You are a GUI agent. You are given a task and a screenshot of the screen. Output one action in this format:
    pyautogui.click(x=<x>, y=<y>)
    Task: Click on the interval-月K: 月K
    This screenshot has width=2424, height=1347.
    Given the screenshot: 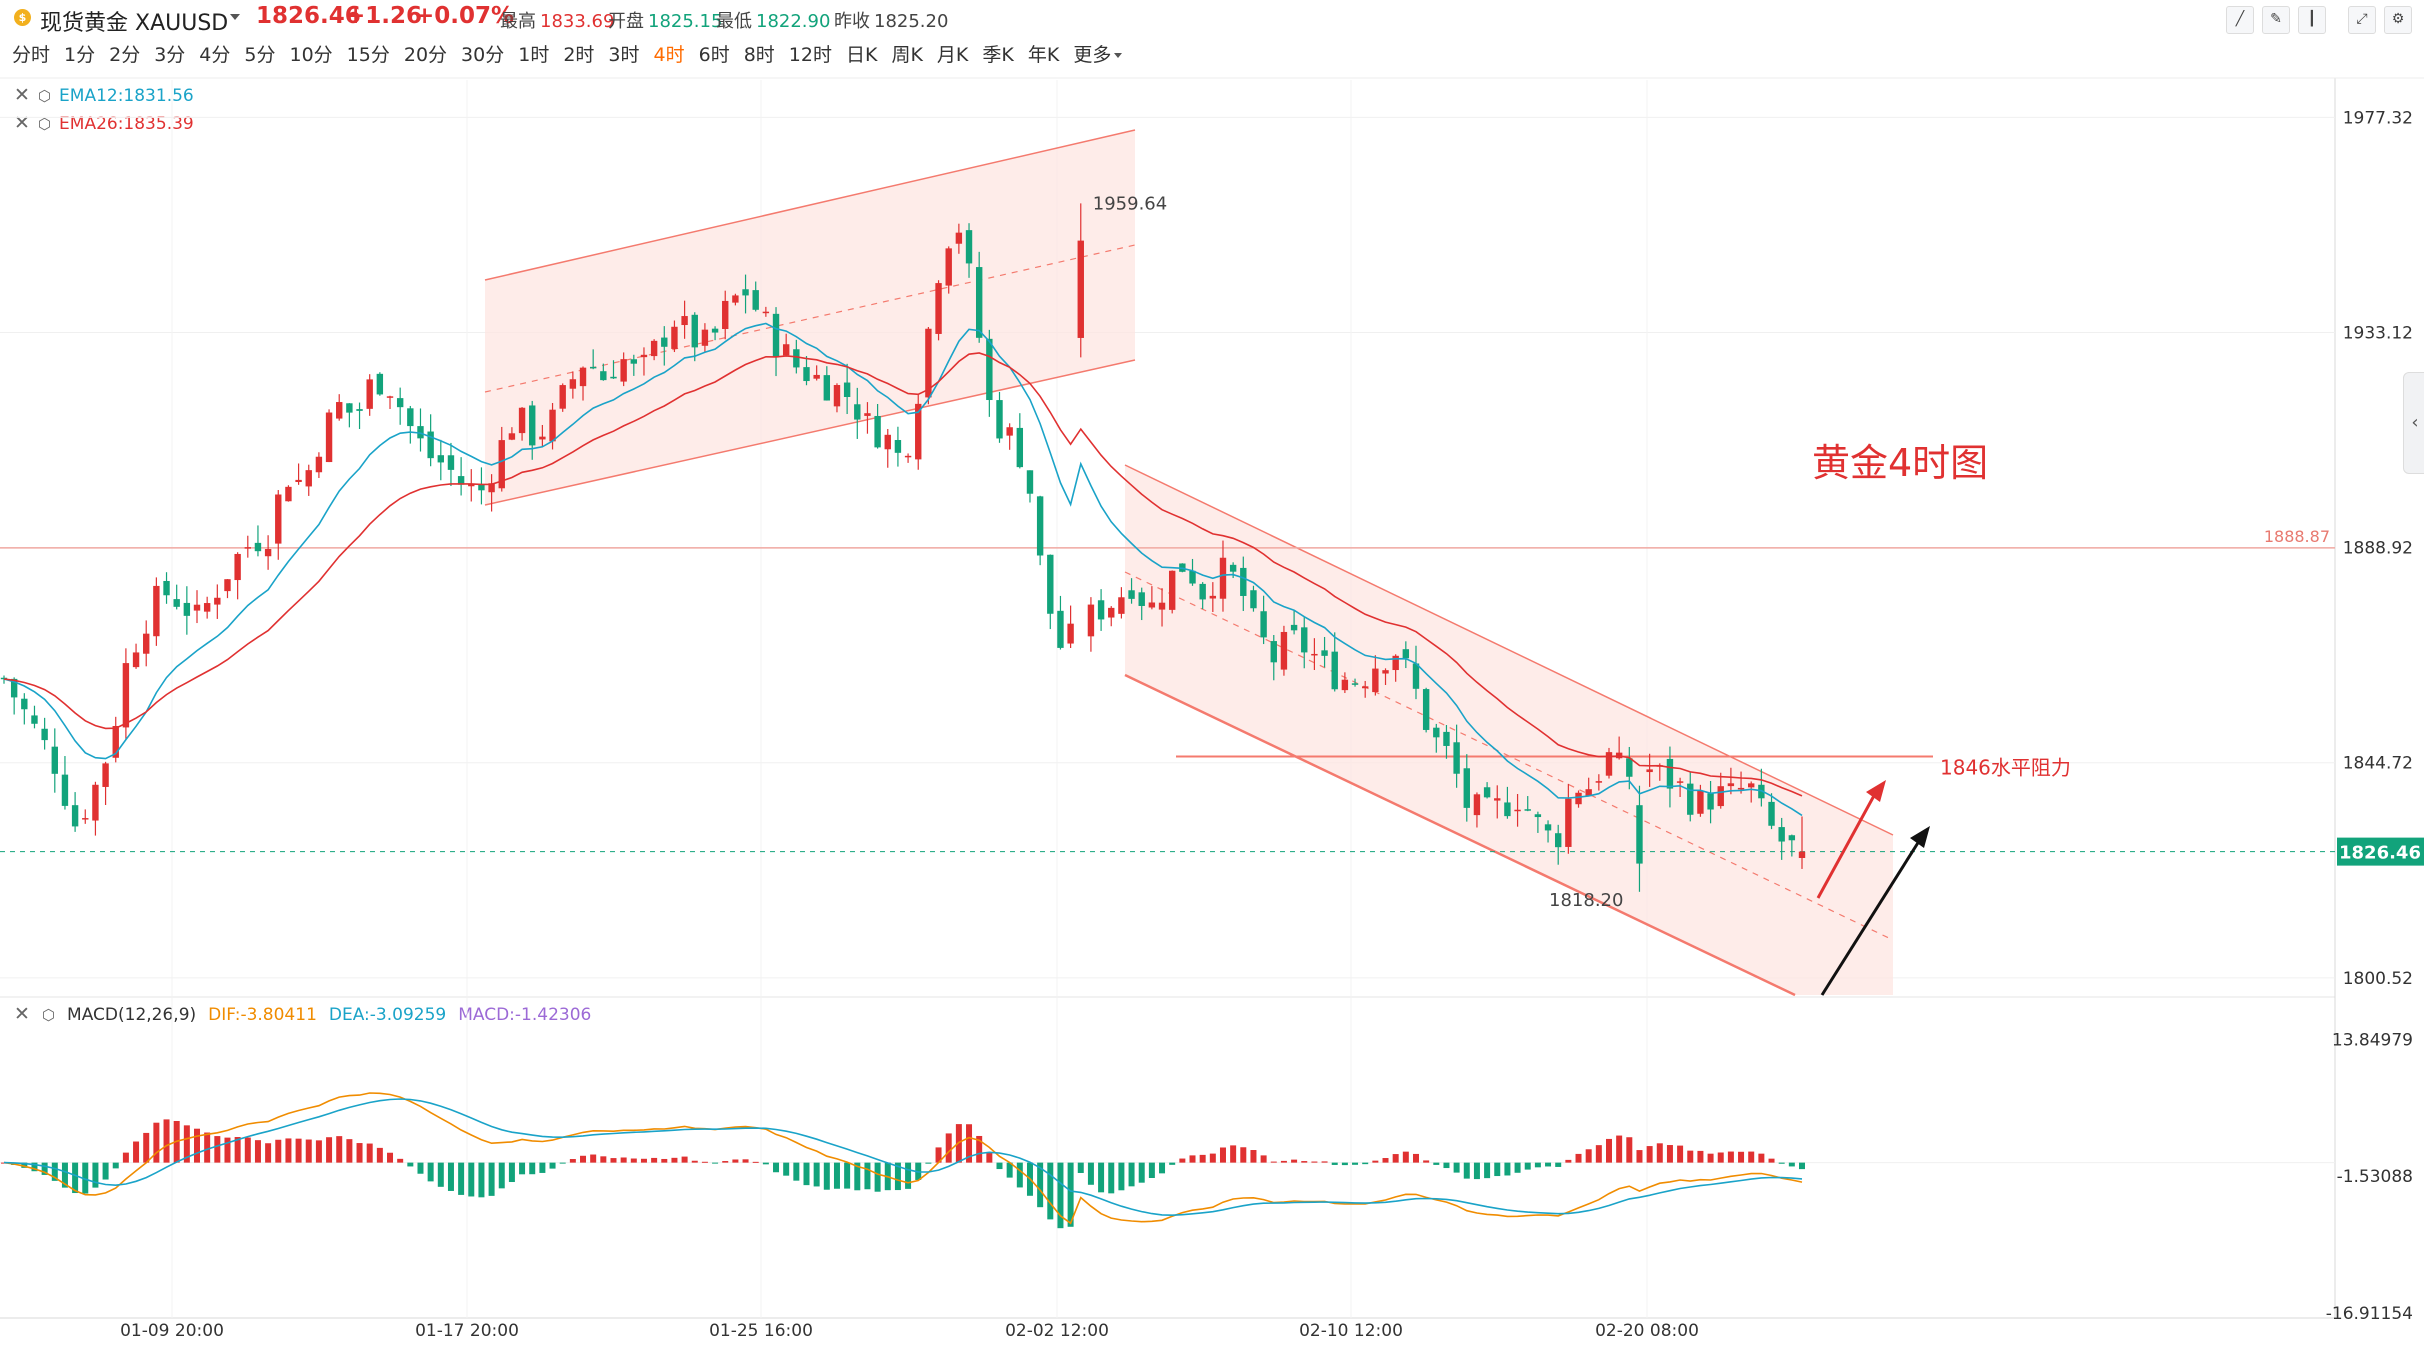 What is the action you would take?
    pyautogui.click(x=952, y=55)
    